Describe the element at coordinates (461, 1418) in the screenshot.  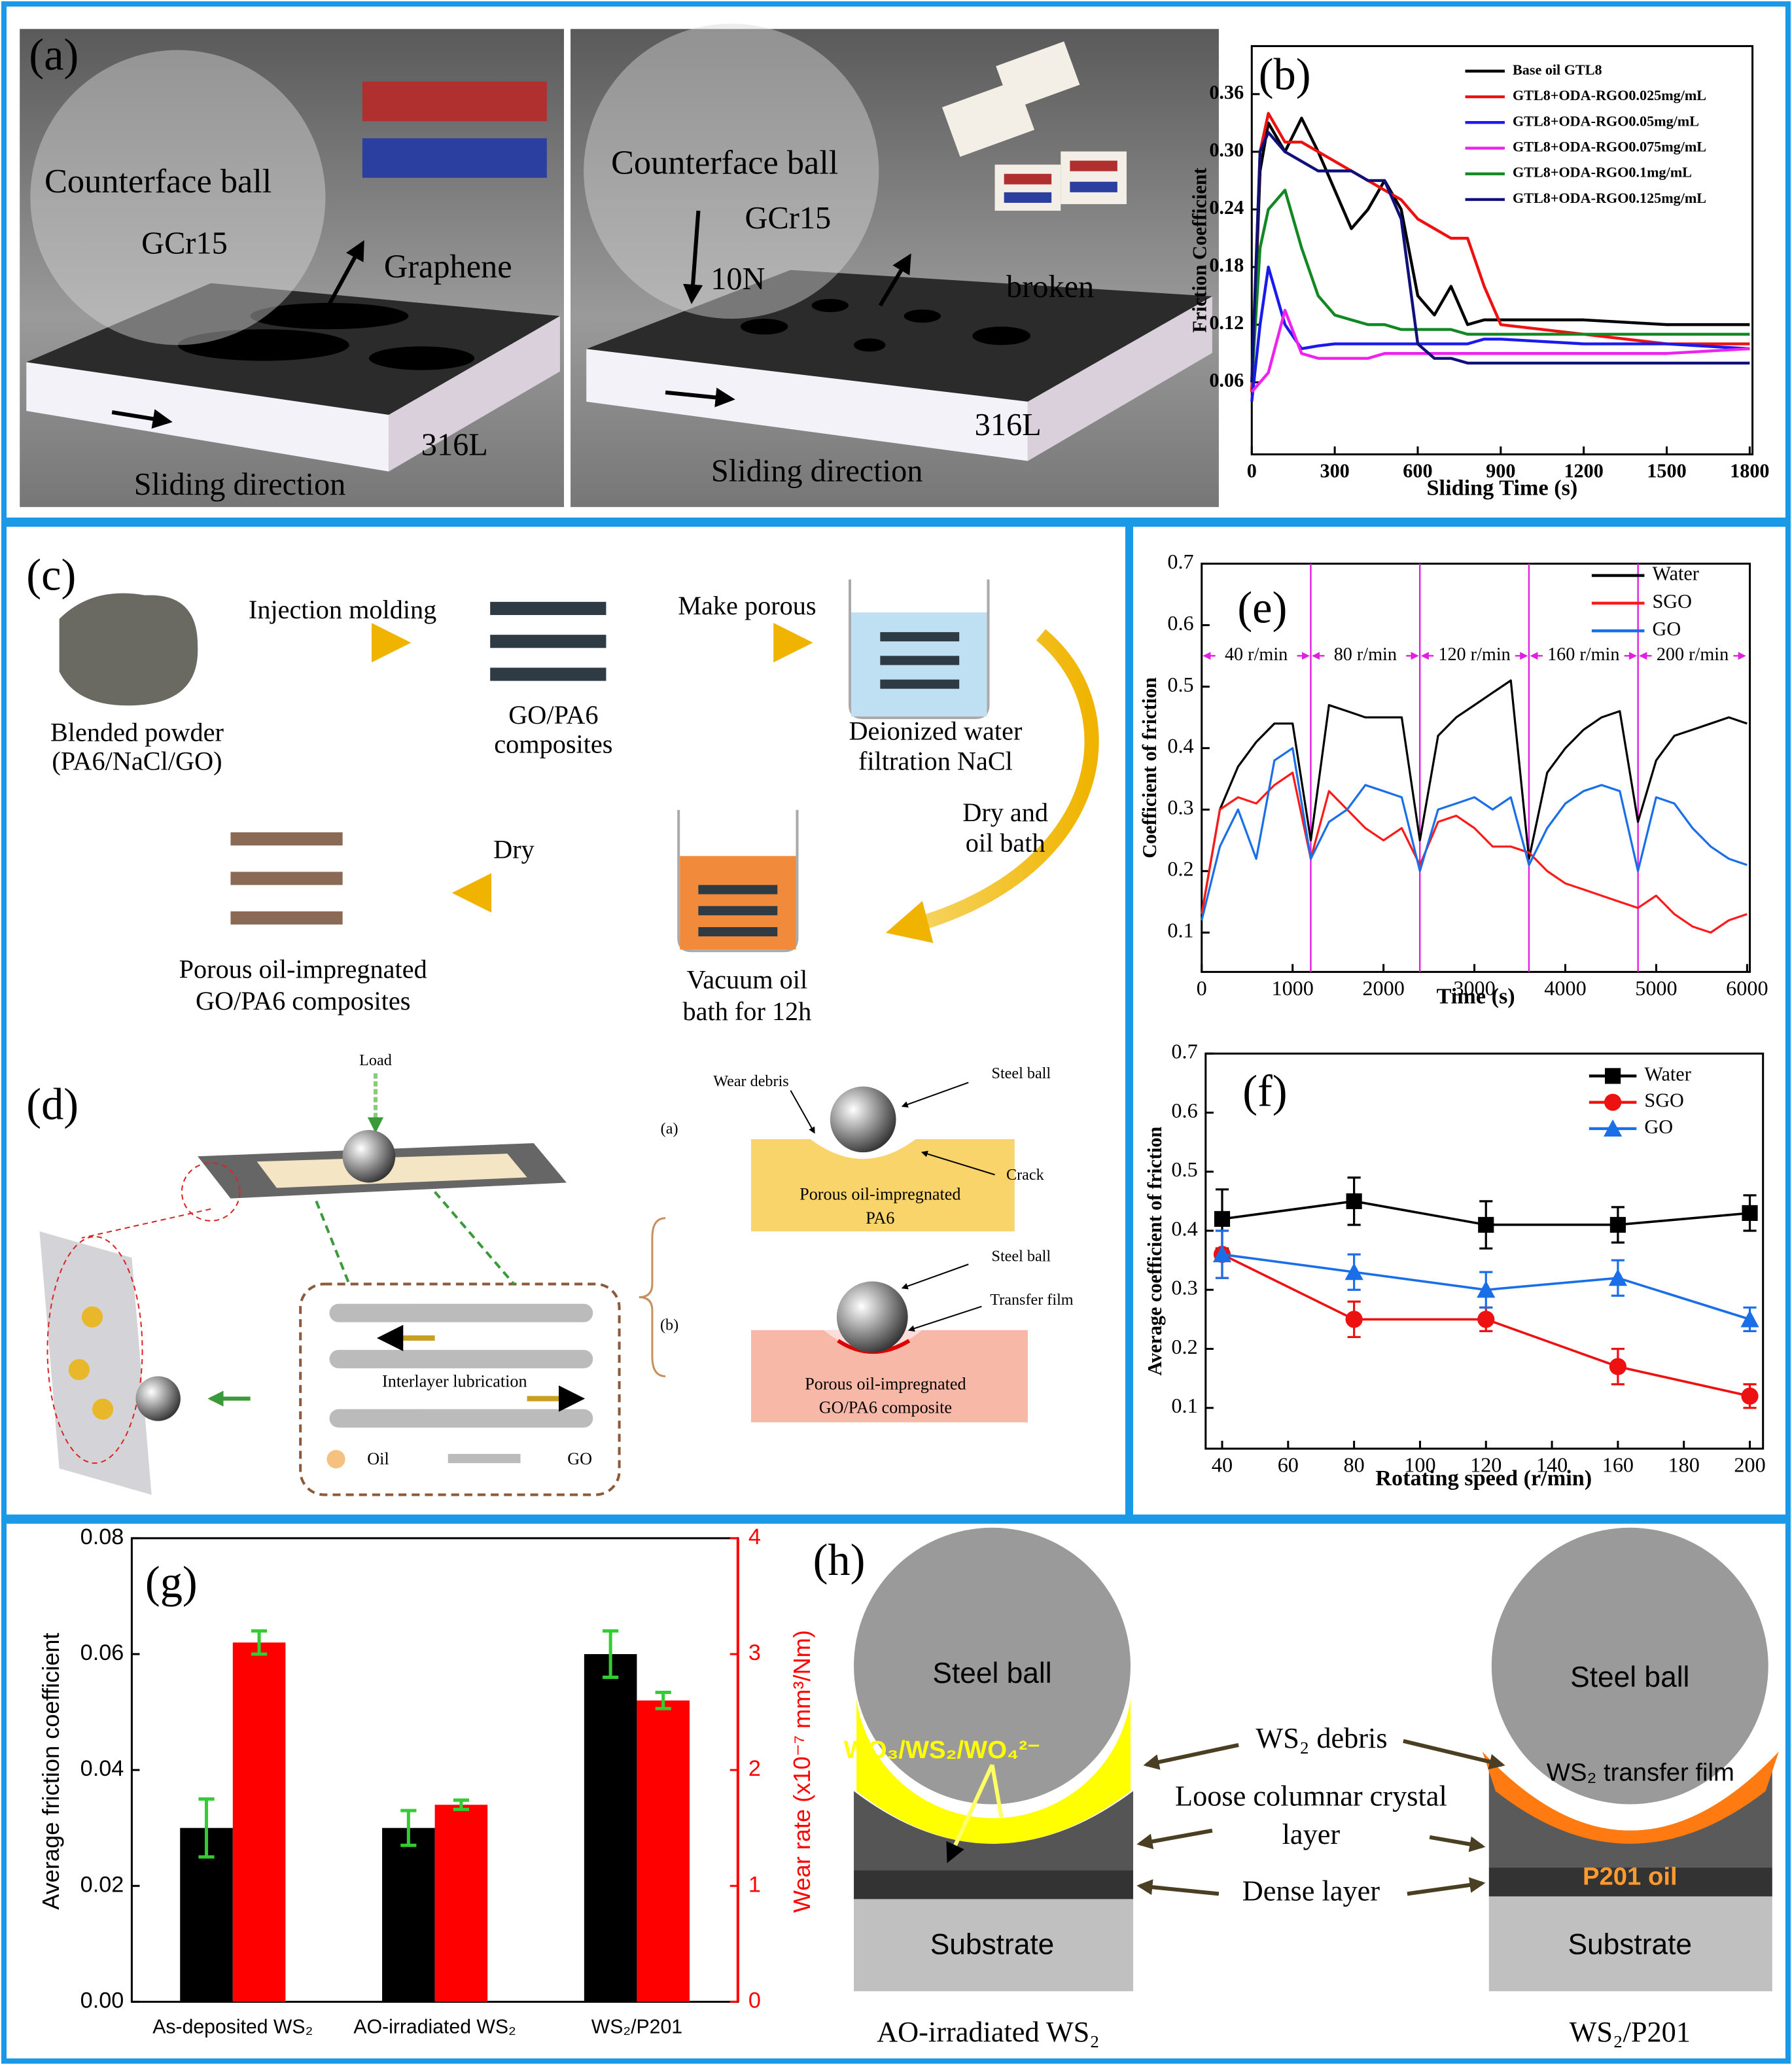
I see `go-layer` at that location.